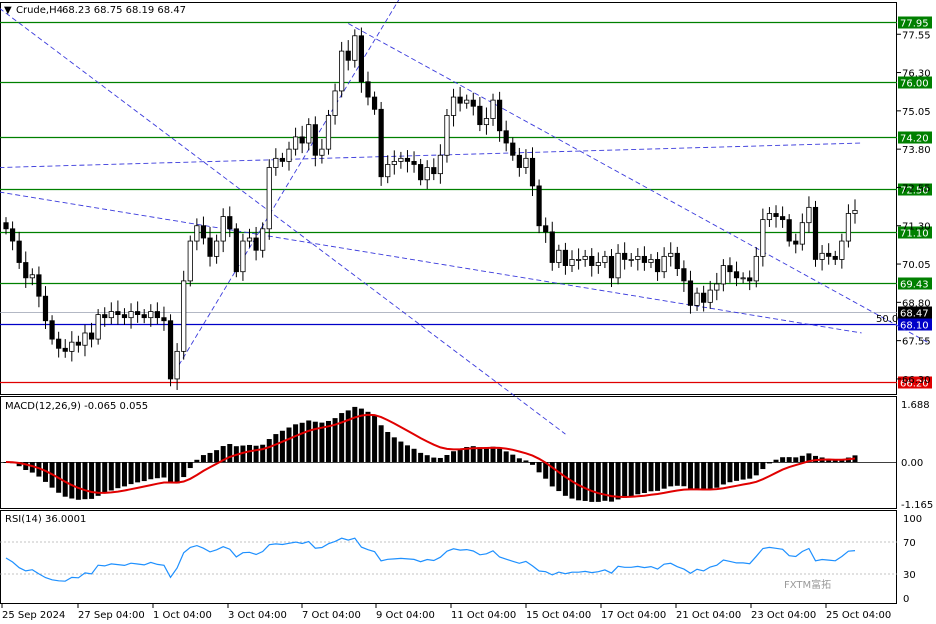 Image resolution: width=936 pixels, height=624 pixels. What do you see at coordinates (257, 615) in the screenshot?
I see `time-tick-label-3: 3 Oct 04:00` at bounding box center [257, 615].